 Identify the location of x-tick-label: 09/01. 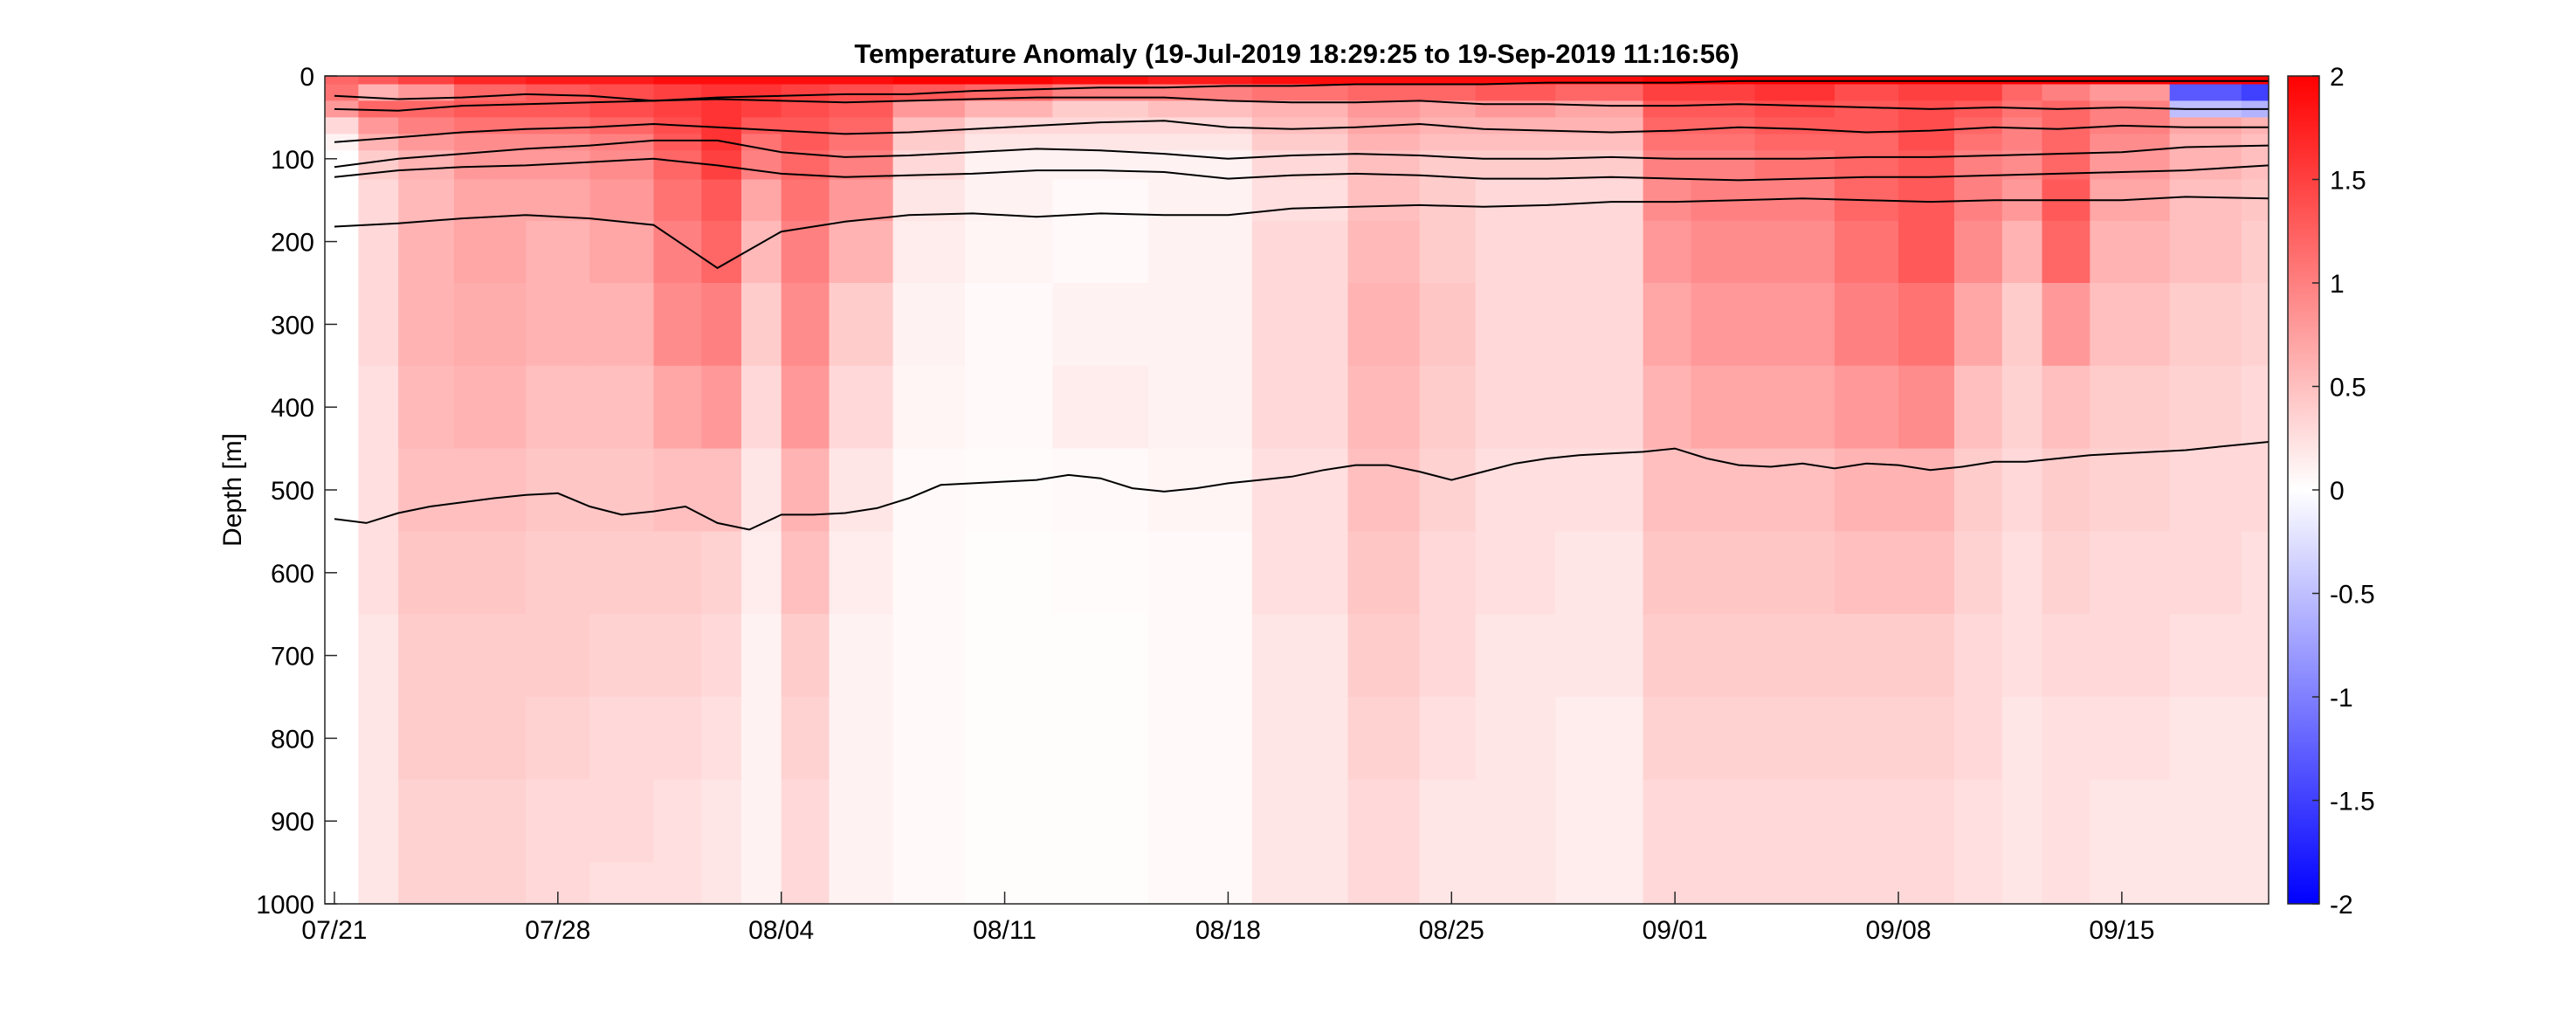
(1675, 931).